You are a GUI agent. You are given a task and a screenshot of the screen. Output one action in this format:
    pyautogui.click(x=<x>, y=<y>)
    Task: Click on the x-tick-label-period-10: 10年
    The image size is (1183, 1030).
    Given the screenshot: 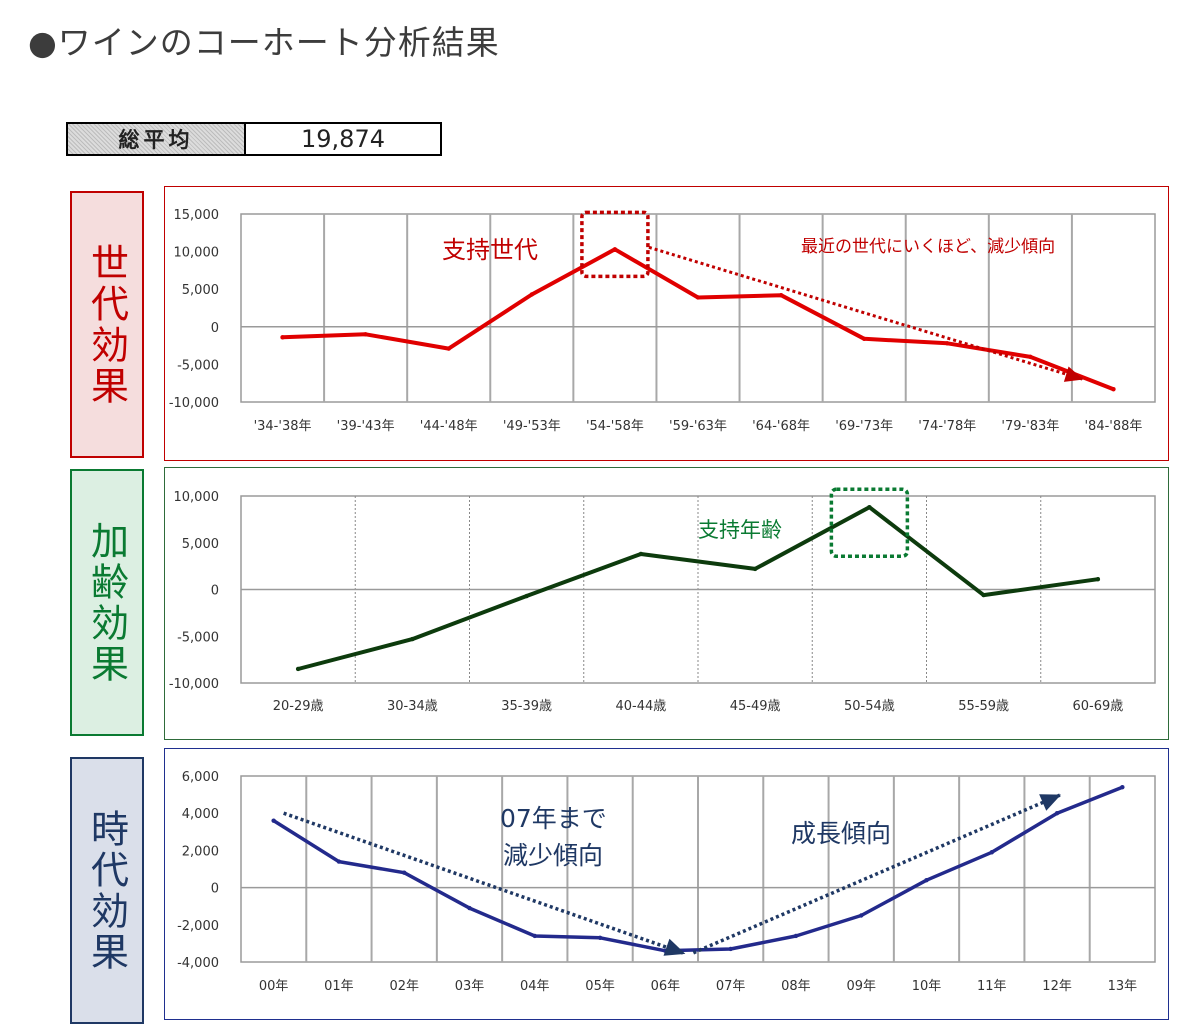 What is the action you would take?
    pyautogui.click(x=927, y=986)
    